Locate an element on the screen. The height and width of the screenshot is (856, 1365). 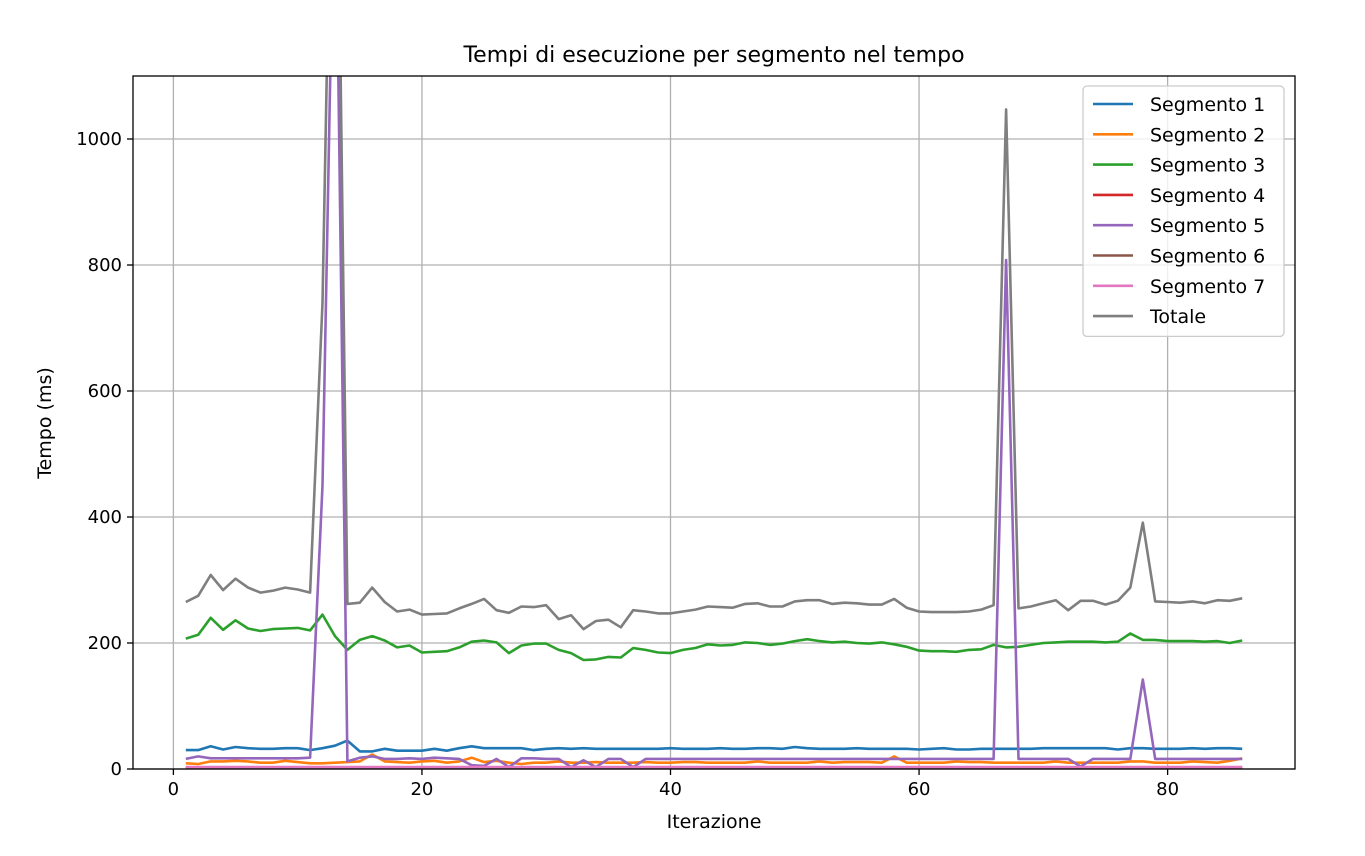
y-axis-label: Tempo (ms) is located at coordinates (45, 423).